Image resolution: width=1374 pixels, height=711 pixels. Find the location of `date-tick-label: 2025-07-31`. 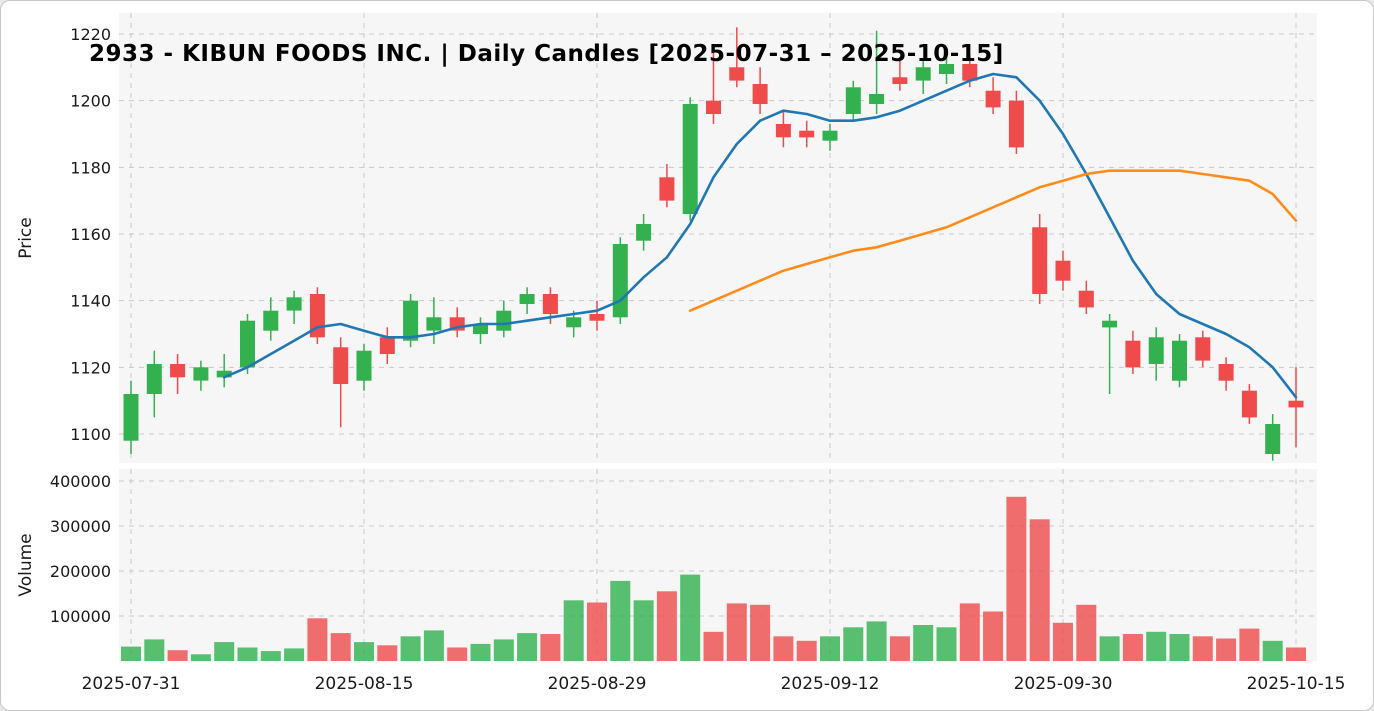

date-tick-label: 2025-07-31 is located at coordinates (131, 684).